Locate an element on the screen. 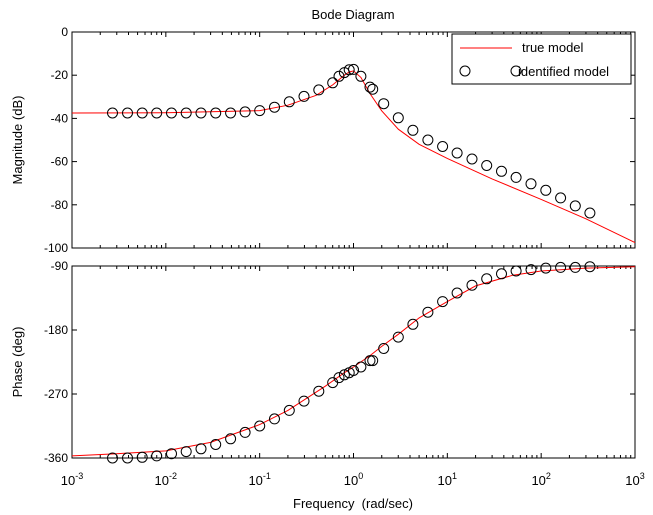  x-axis-label: Frequency (rad/sec) is located at coordinates (353, 503).